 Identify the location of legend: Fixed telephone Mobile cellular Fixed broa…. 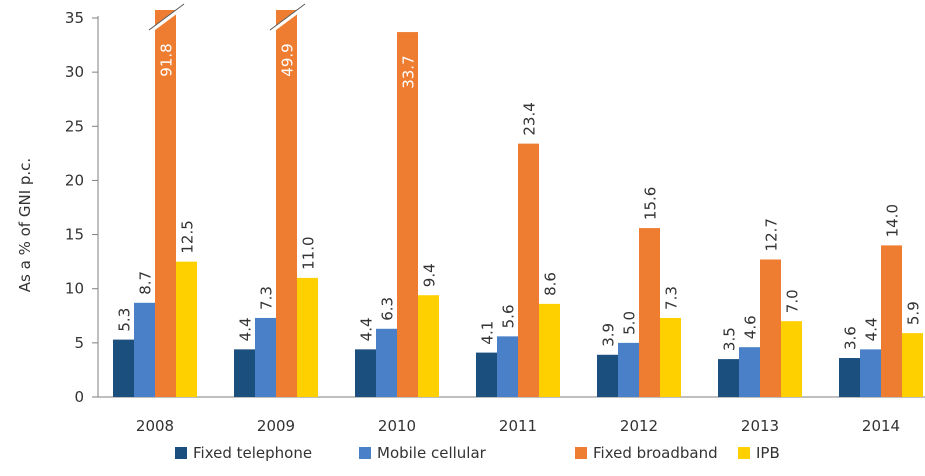
(477, 453).